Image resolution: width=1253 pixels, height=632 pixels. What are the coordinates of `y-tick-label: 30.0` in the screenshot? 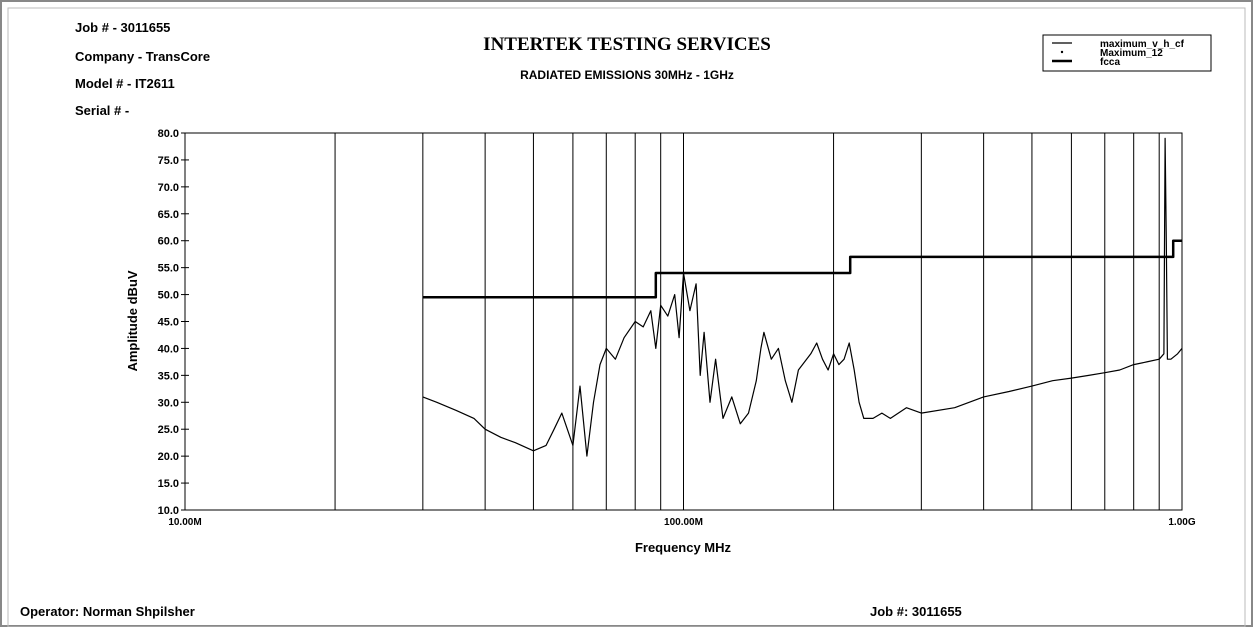 It's located at (168, 403).